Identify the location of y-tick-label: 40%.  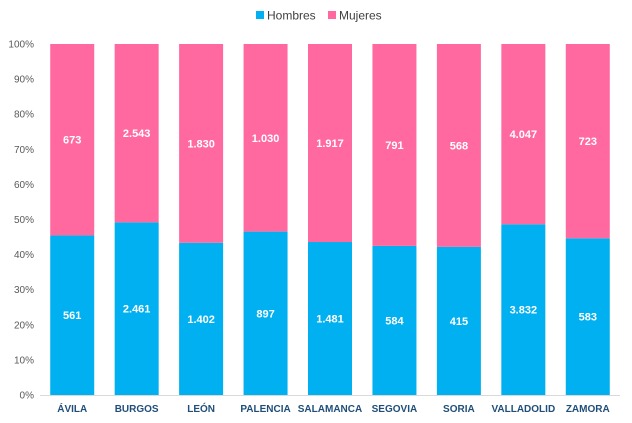
(24, 255).